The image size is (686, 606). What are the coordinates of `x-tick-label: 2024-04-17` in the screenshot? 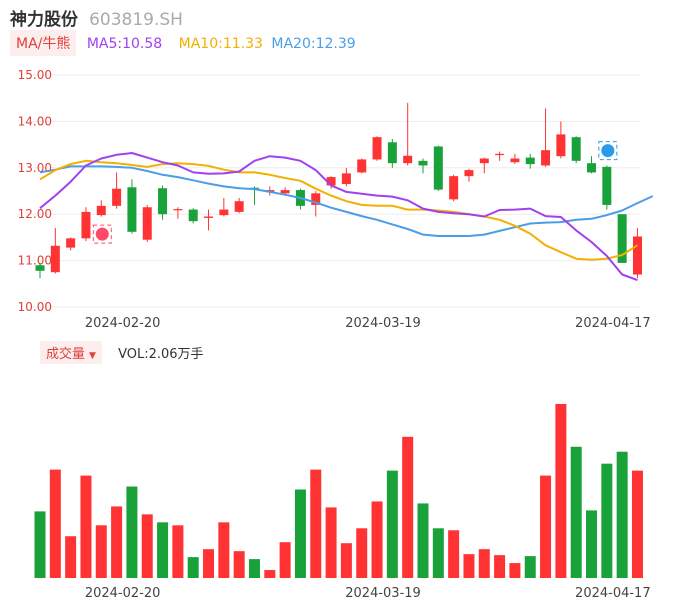 It's located at (613, 323).